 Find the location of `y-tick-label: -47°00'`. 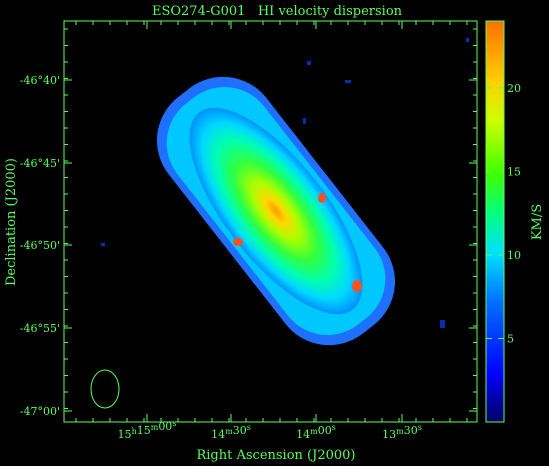

y-tick-label: -47°00' is located at coordinates (40, 411).